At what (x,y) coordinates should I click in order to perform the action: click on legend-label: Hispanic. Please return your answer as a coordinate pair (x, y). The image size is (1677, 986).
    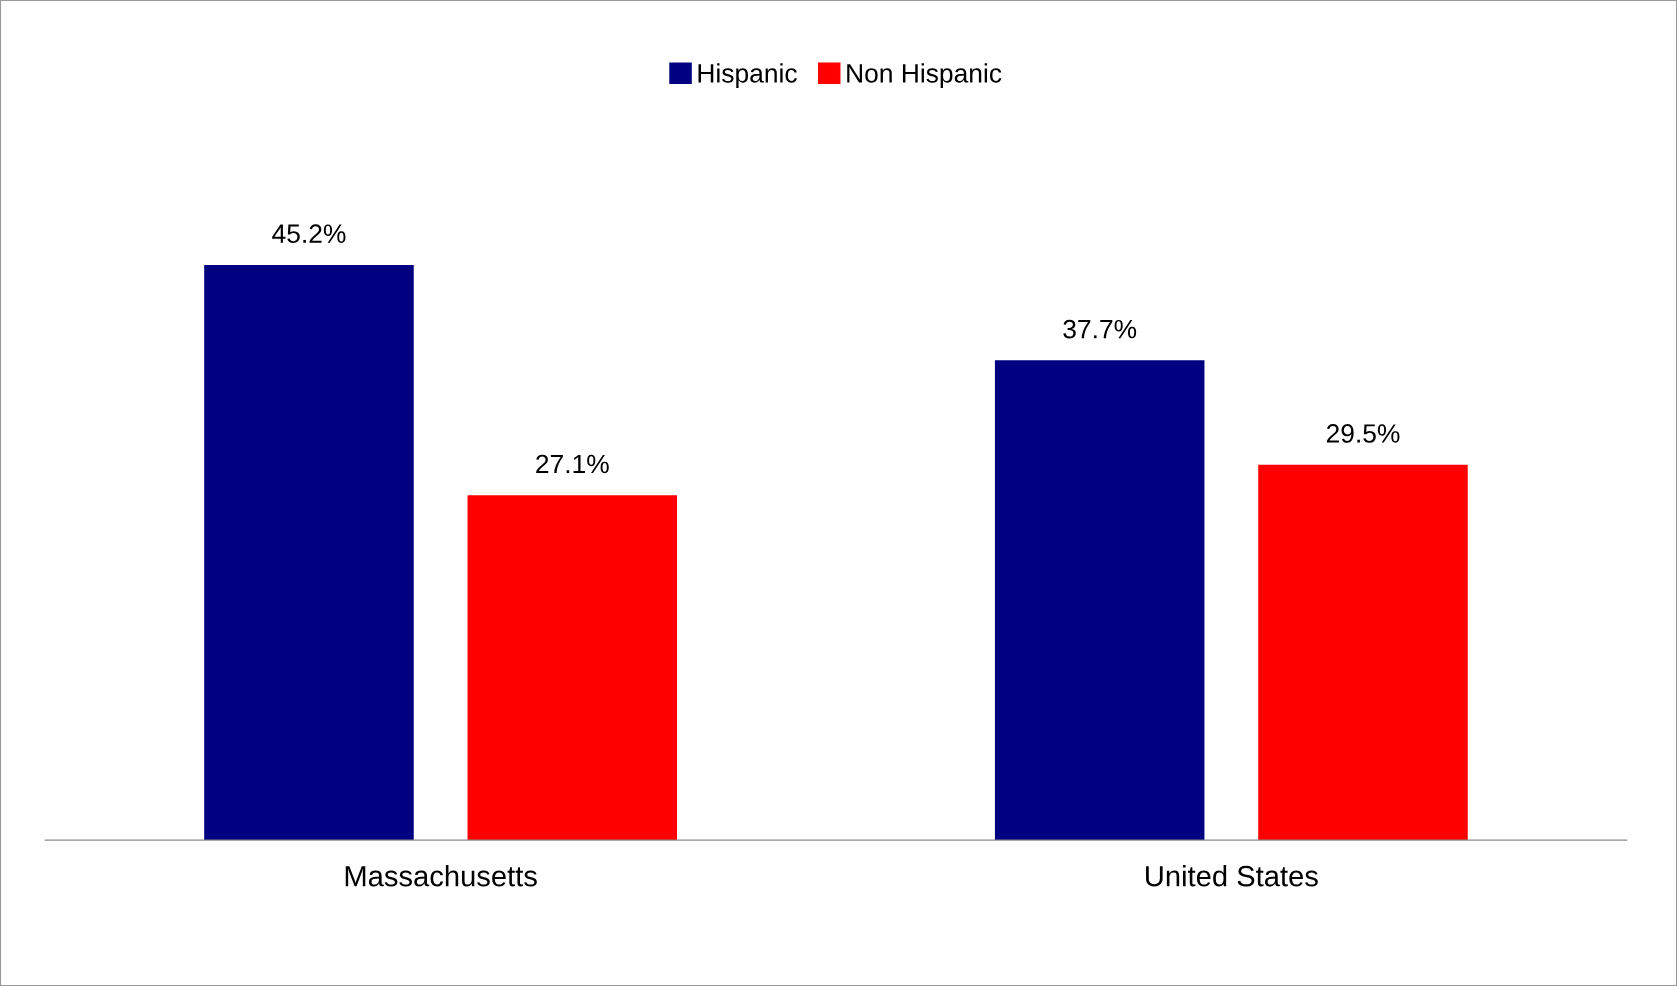
    Looking at the image, I should click on (747, 75).